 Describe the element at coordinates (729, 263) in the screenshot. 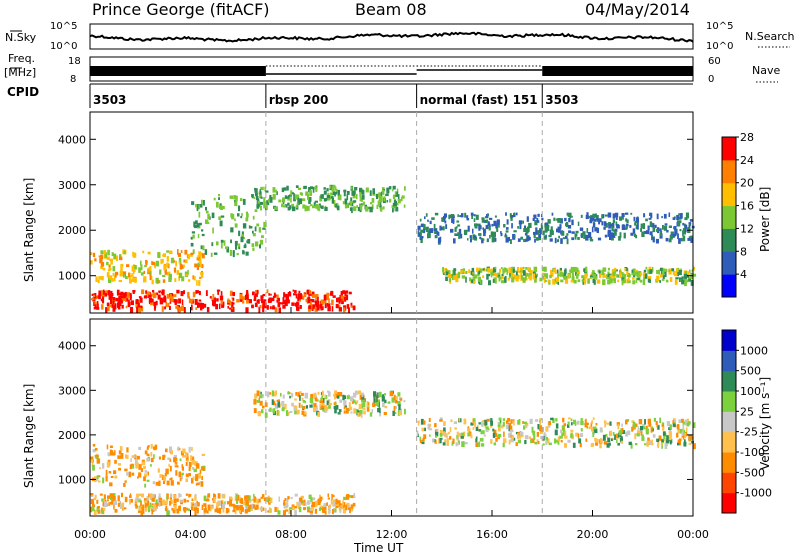

I see `power-cbar-swatch` at that location.